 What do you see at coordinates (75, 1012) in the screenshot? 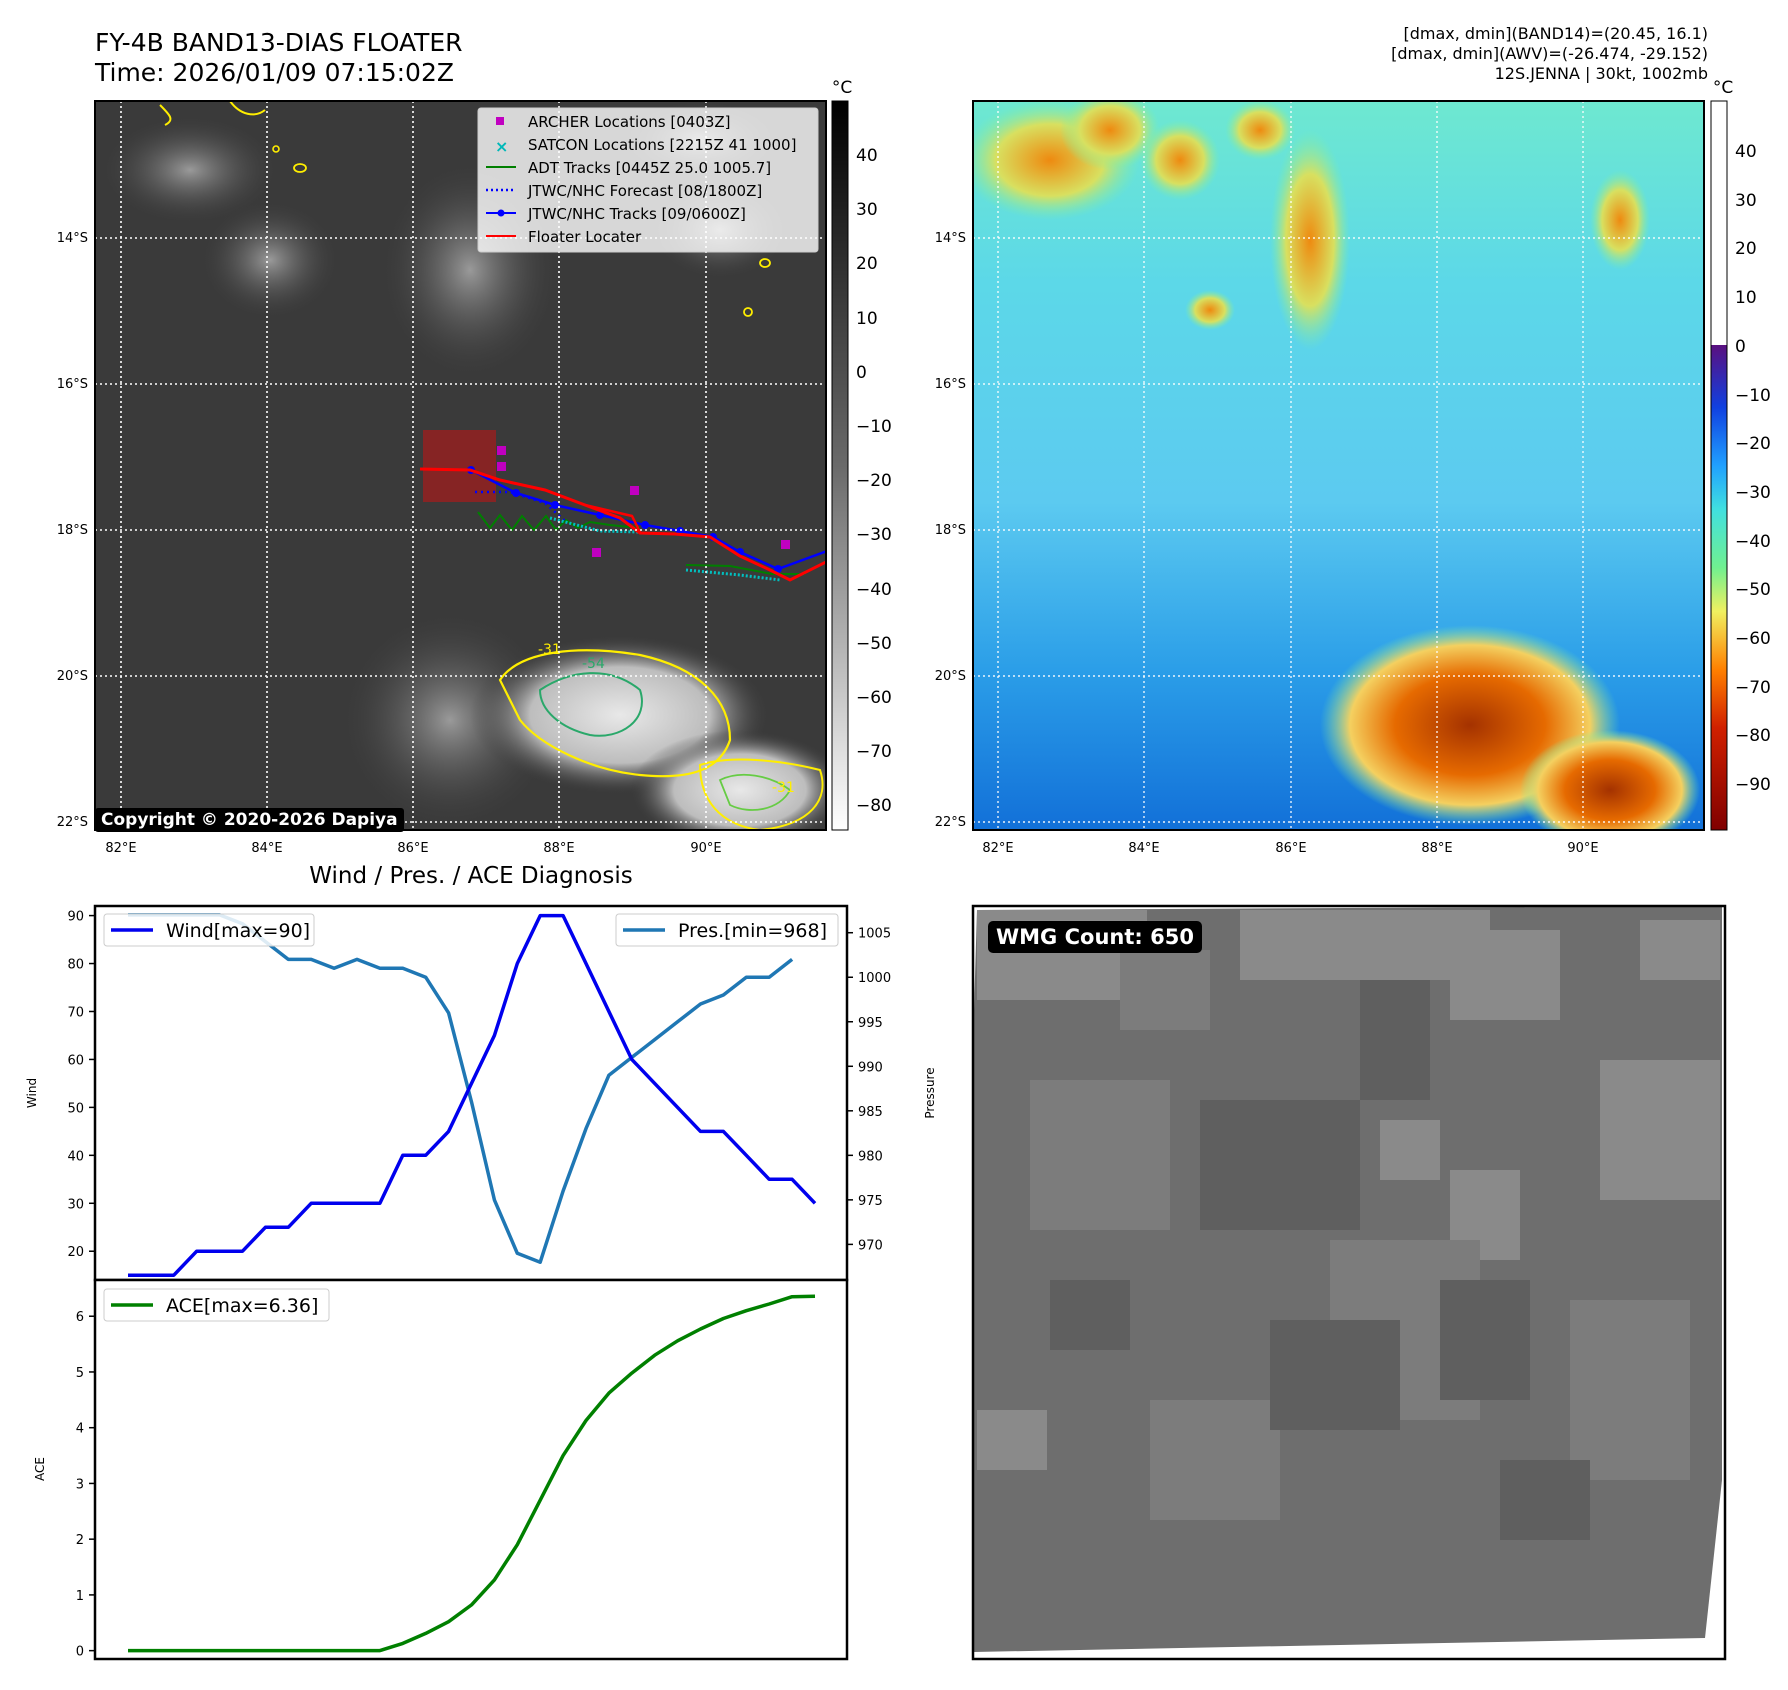
I see `wind-tick-label: 70` at bounding box center [75, 1012].